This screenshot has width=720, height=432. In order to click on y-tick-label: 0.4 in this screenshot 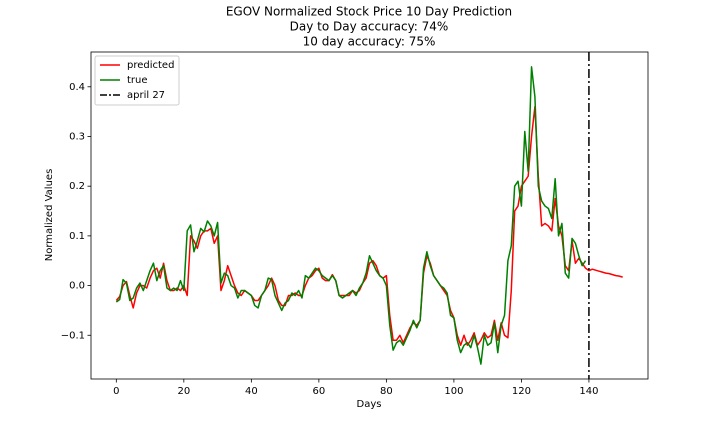, I will do `click(77, 87)`.